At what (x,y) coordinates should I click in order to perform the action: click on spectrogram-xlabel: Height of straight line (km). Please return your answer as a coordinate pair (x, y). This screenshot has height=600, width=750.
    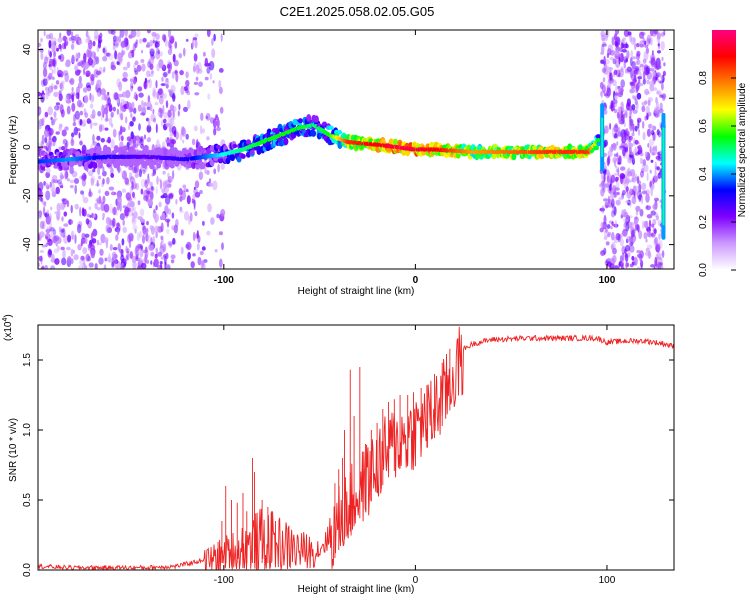
    Looking at the image, I should click on (356, 291).